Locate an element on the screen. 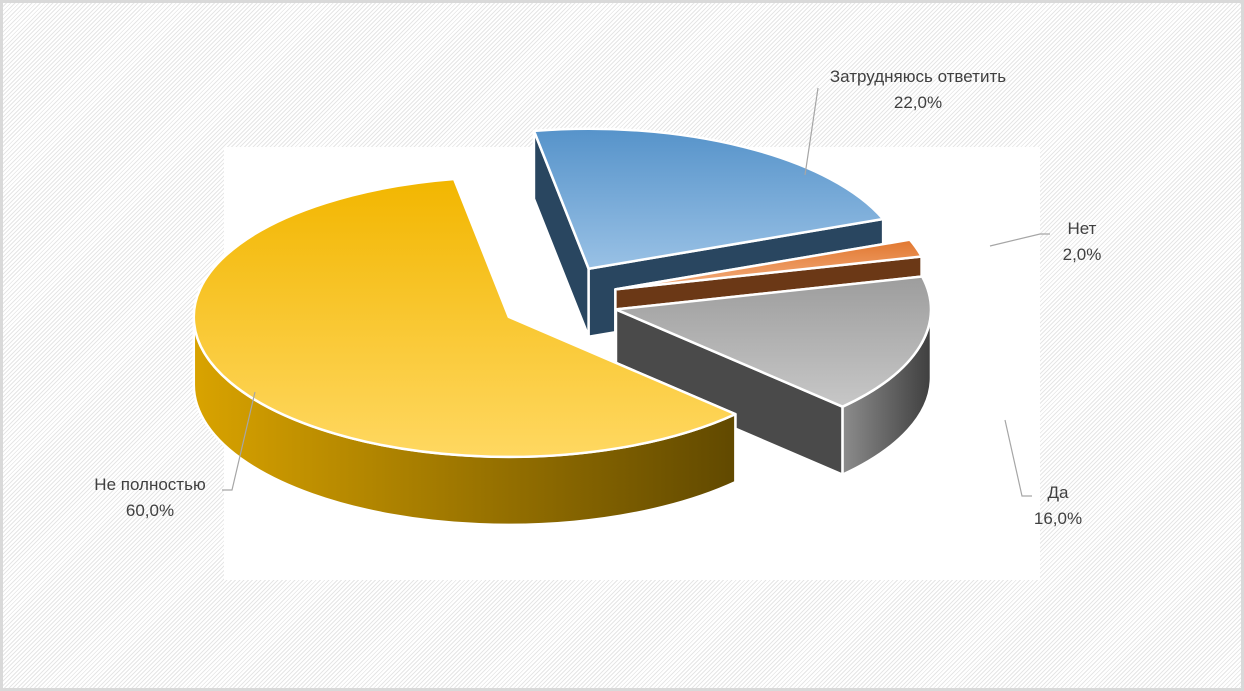 Image resolution: width=1244 pixels, height=691 pixels. value-label: 2,0% is located at coordinates (1082, 254).